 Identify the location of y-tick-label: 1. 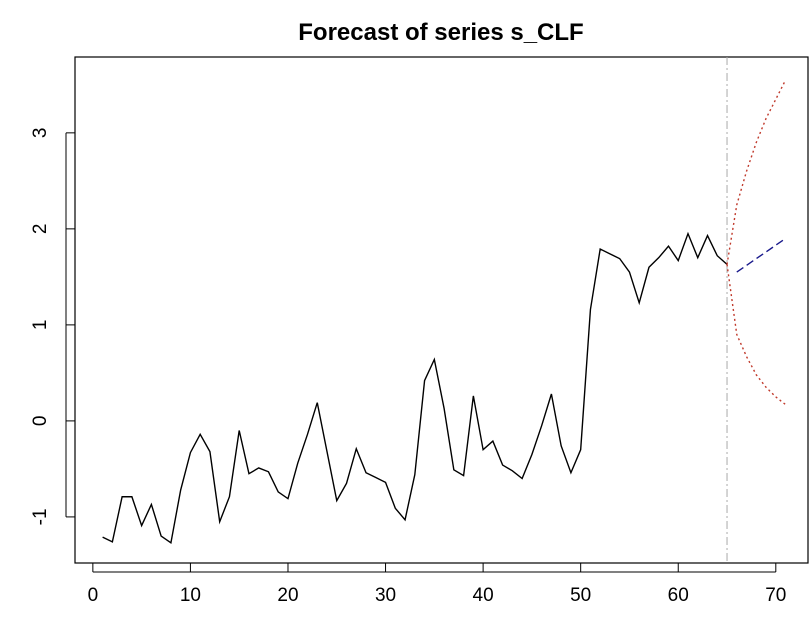
(40, 325).